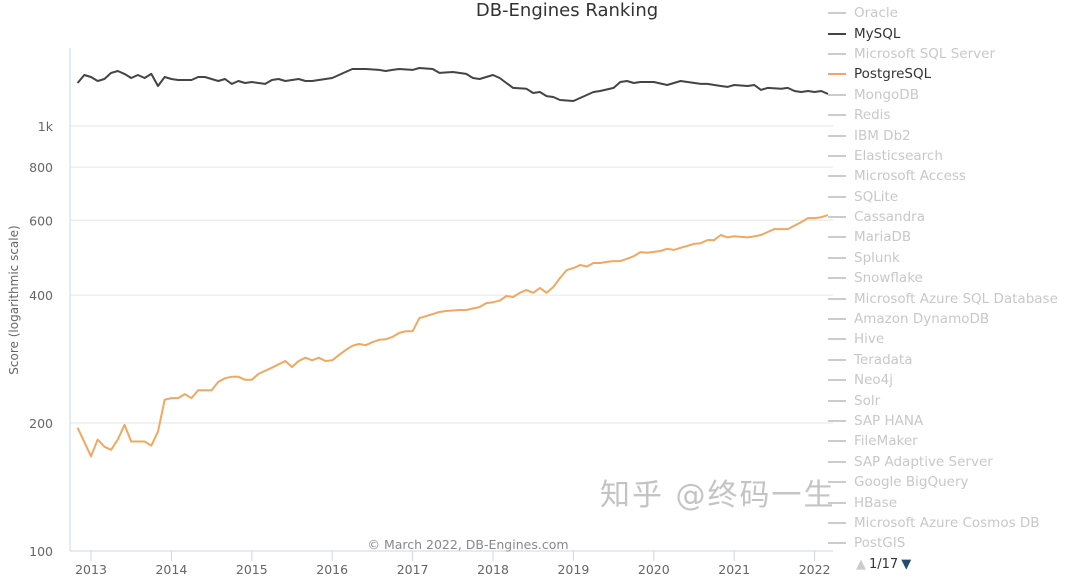  What do you see at coordinates (567, 10) in the screenshot?
I see `chart-title: DB-Engines Ranking` at bounding box center [567, 10].